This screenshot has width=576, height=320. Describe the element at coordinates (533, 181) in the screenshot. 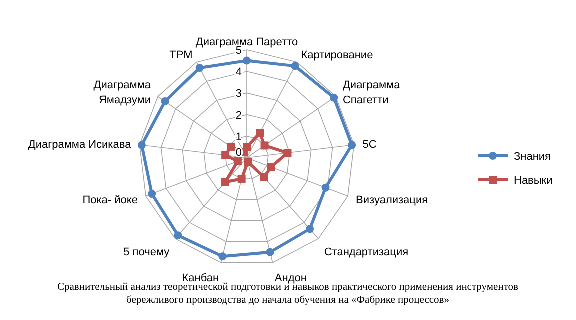

I see `legend-label: Навыки` at that location.